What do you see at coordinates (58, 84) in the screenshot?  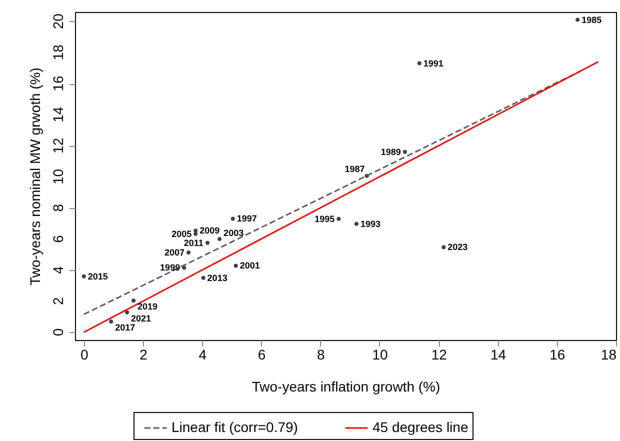 I see `y-tick-label: 16` at bounding box center [58, 84].